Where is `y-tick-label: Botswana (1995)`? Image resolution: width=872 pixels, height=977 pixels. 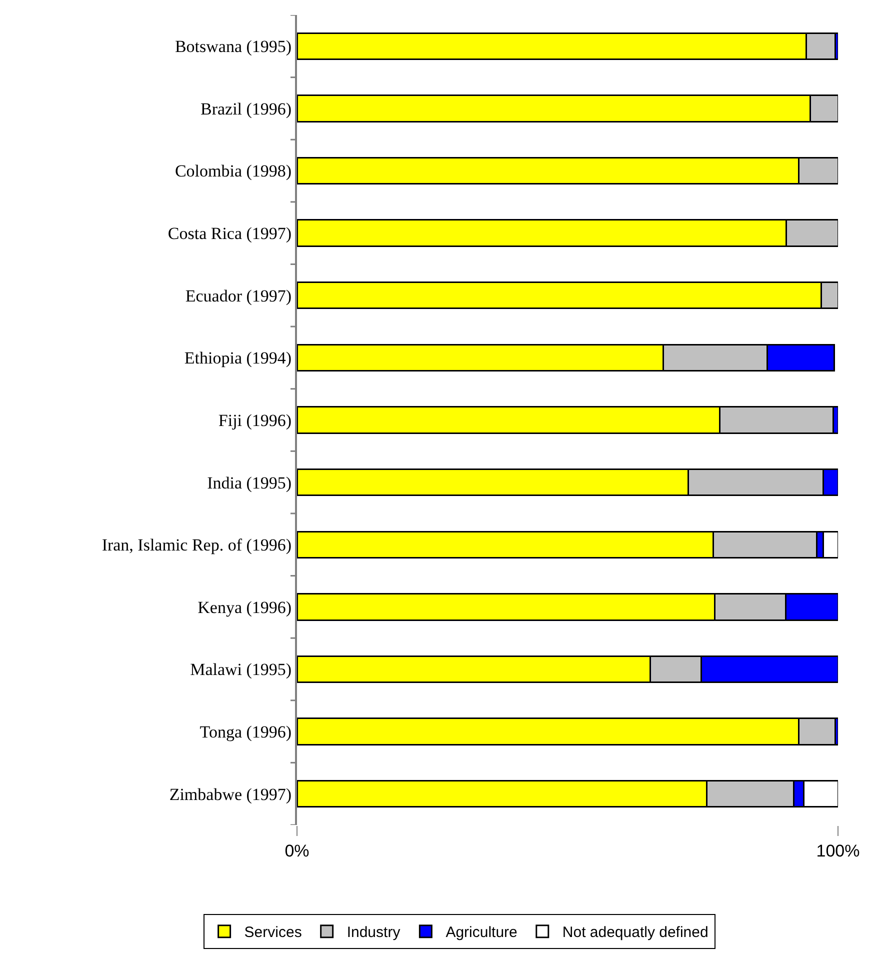 y-tick-label: Botswana (1995) is located at coordinates (233, 46).